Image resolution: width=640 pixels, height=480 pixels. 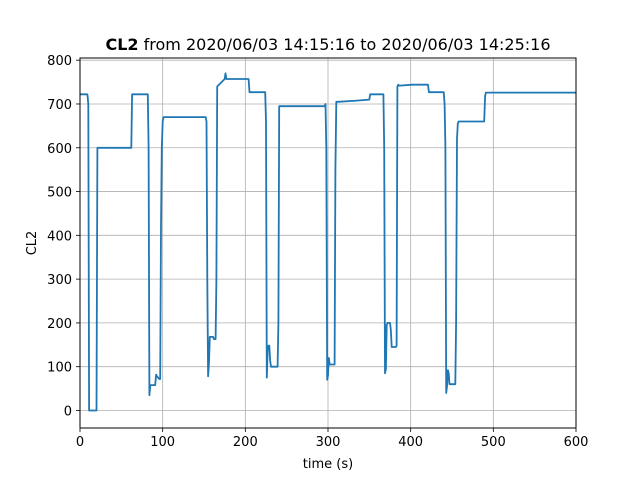 What do you see at coordinates (410, 442) in the screenshot?
I see `x-tick-label: 400` at bounding box center [410, 442].